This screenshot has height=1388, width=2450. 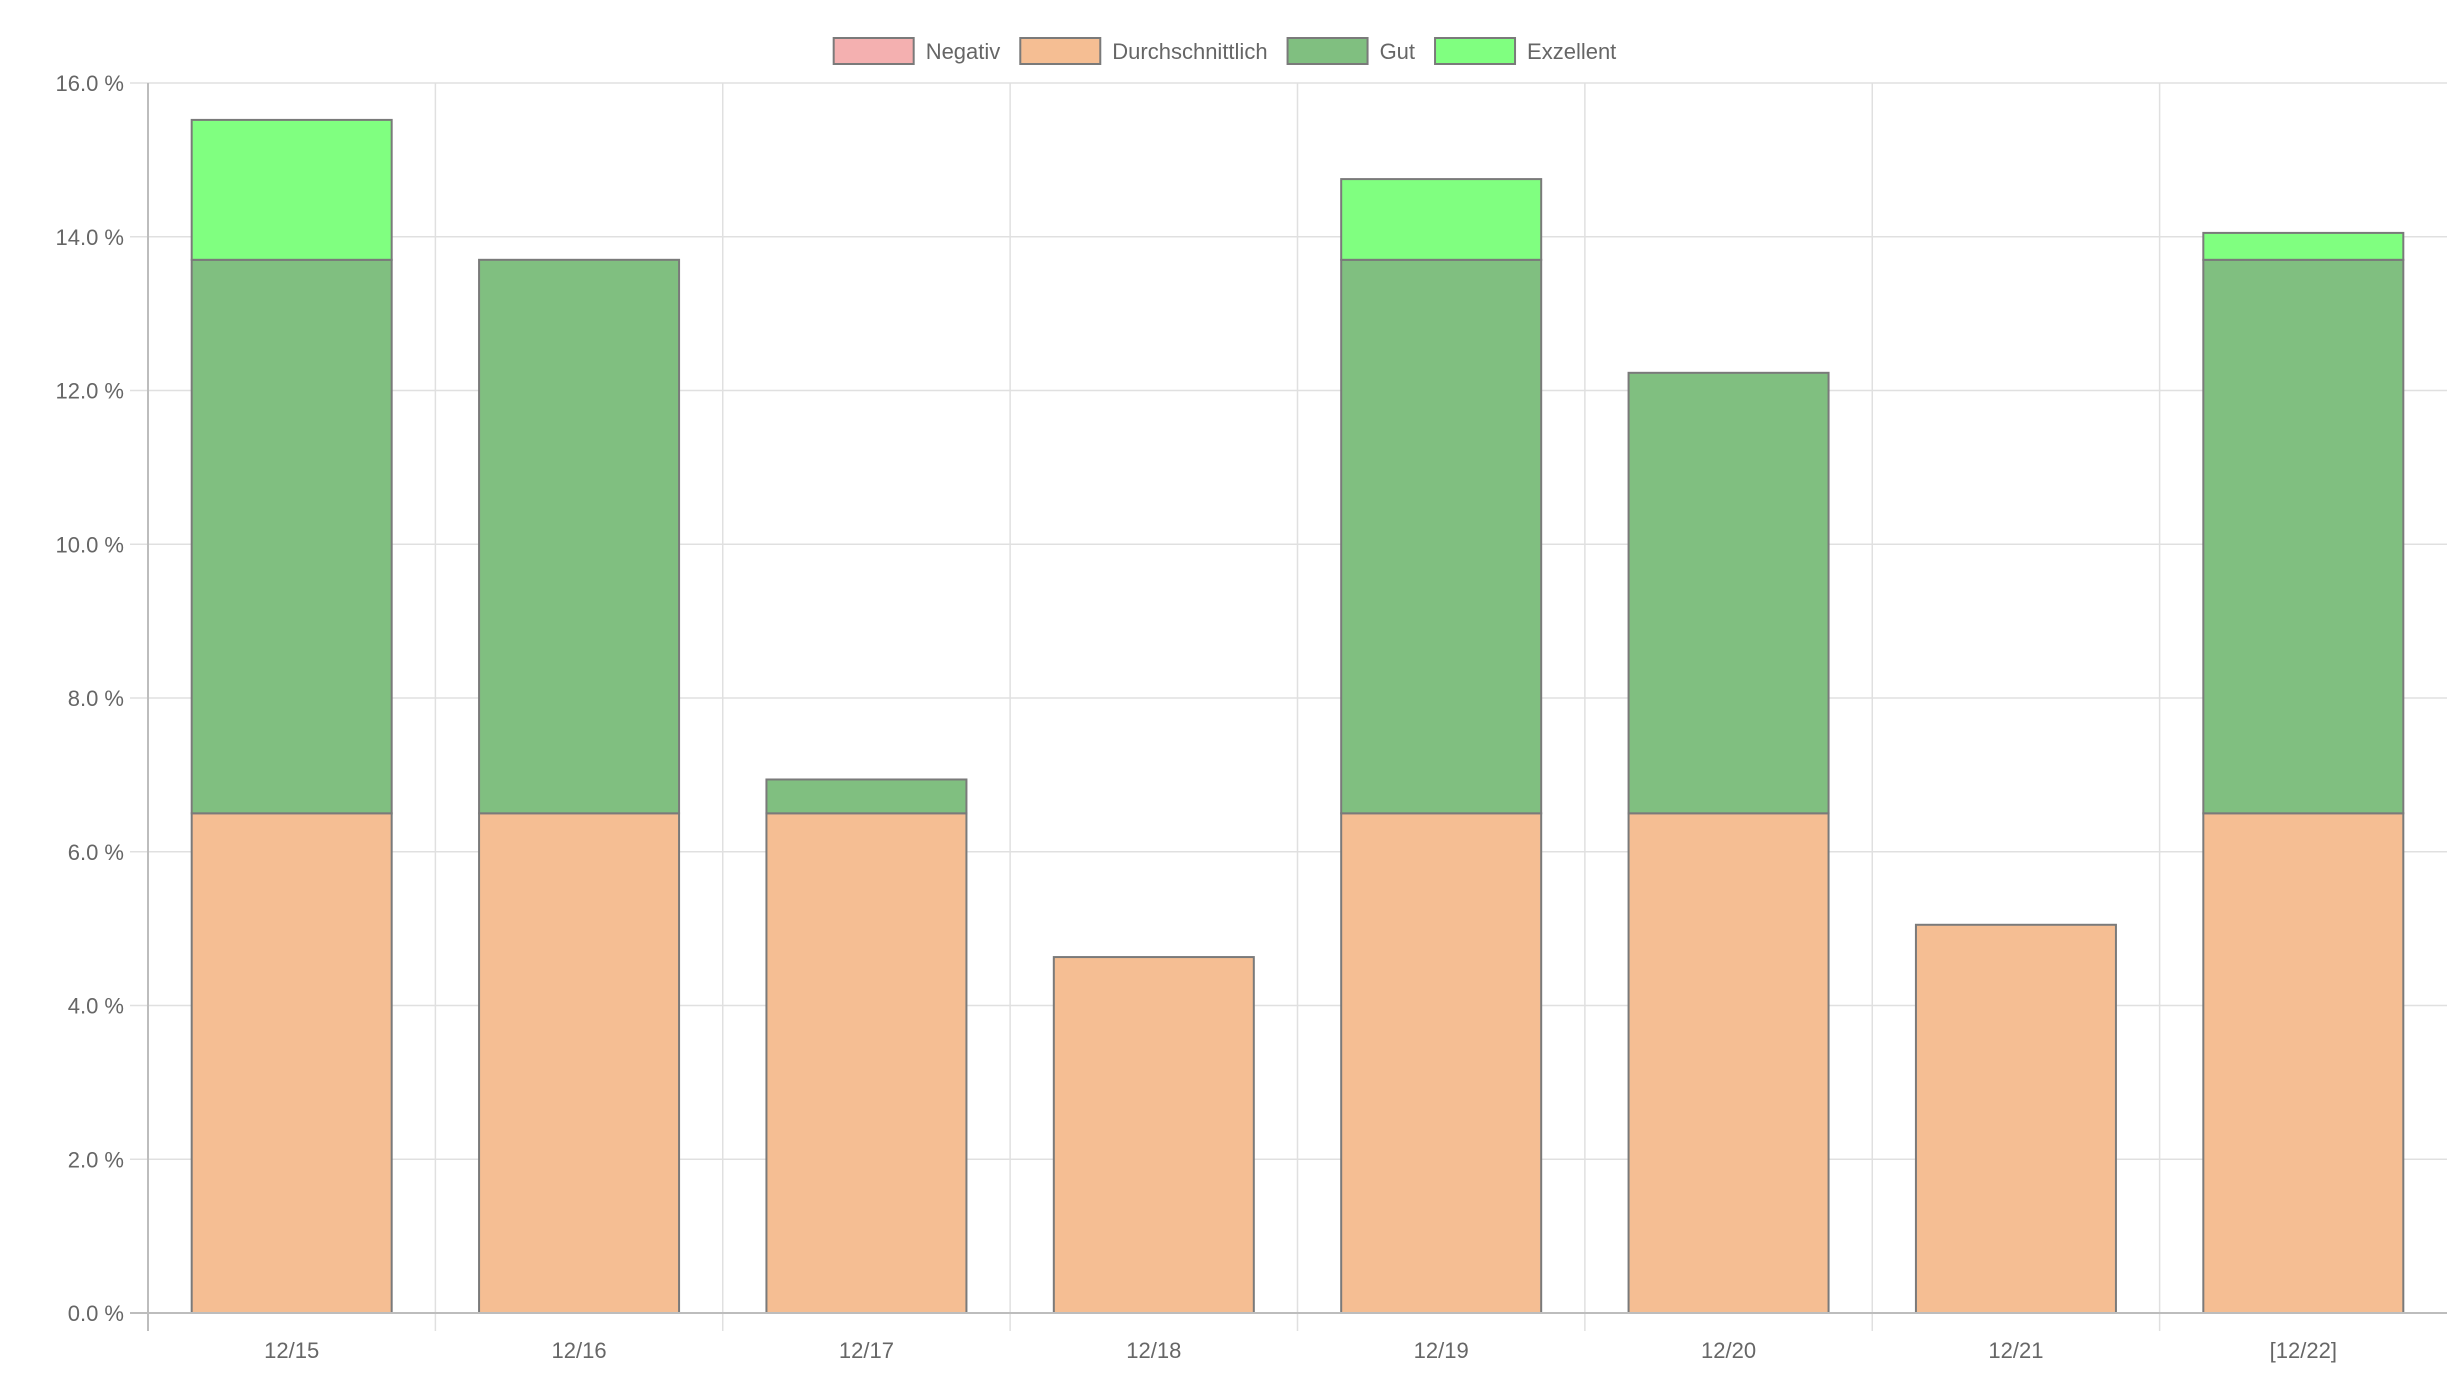 I want to click on x-tick-label: 12/20, so click(x=1728, y=1350).